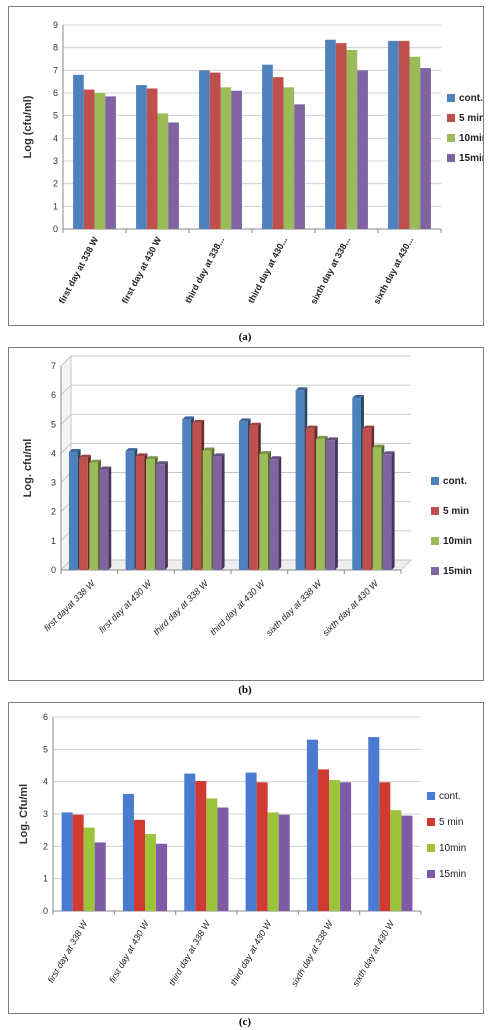  What do you see at coordinates (245, 337) in the screenshot?
I see `caption-a: (a)` at bounding box center [245, 337].